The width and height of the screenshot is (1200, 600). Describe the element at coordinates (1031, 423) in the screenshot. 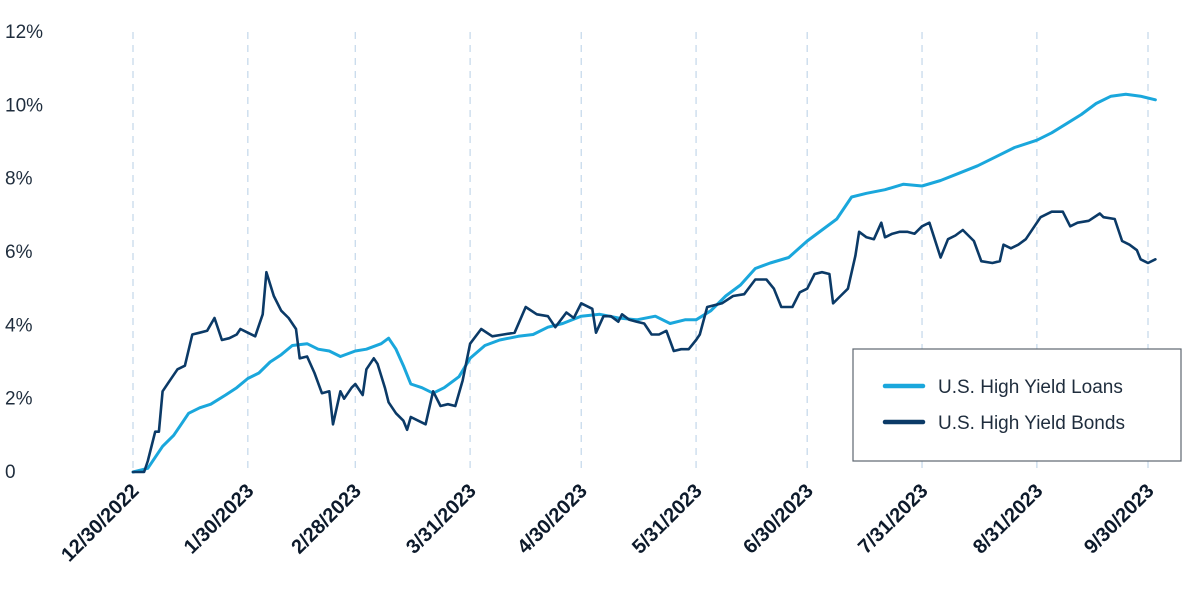

I see `legend-label-bonds: U.S. High Yield Bonds` at that location.